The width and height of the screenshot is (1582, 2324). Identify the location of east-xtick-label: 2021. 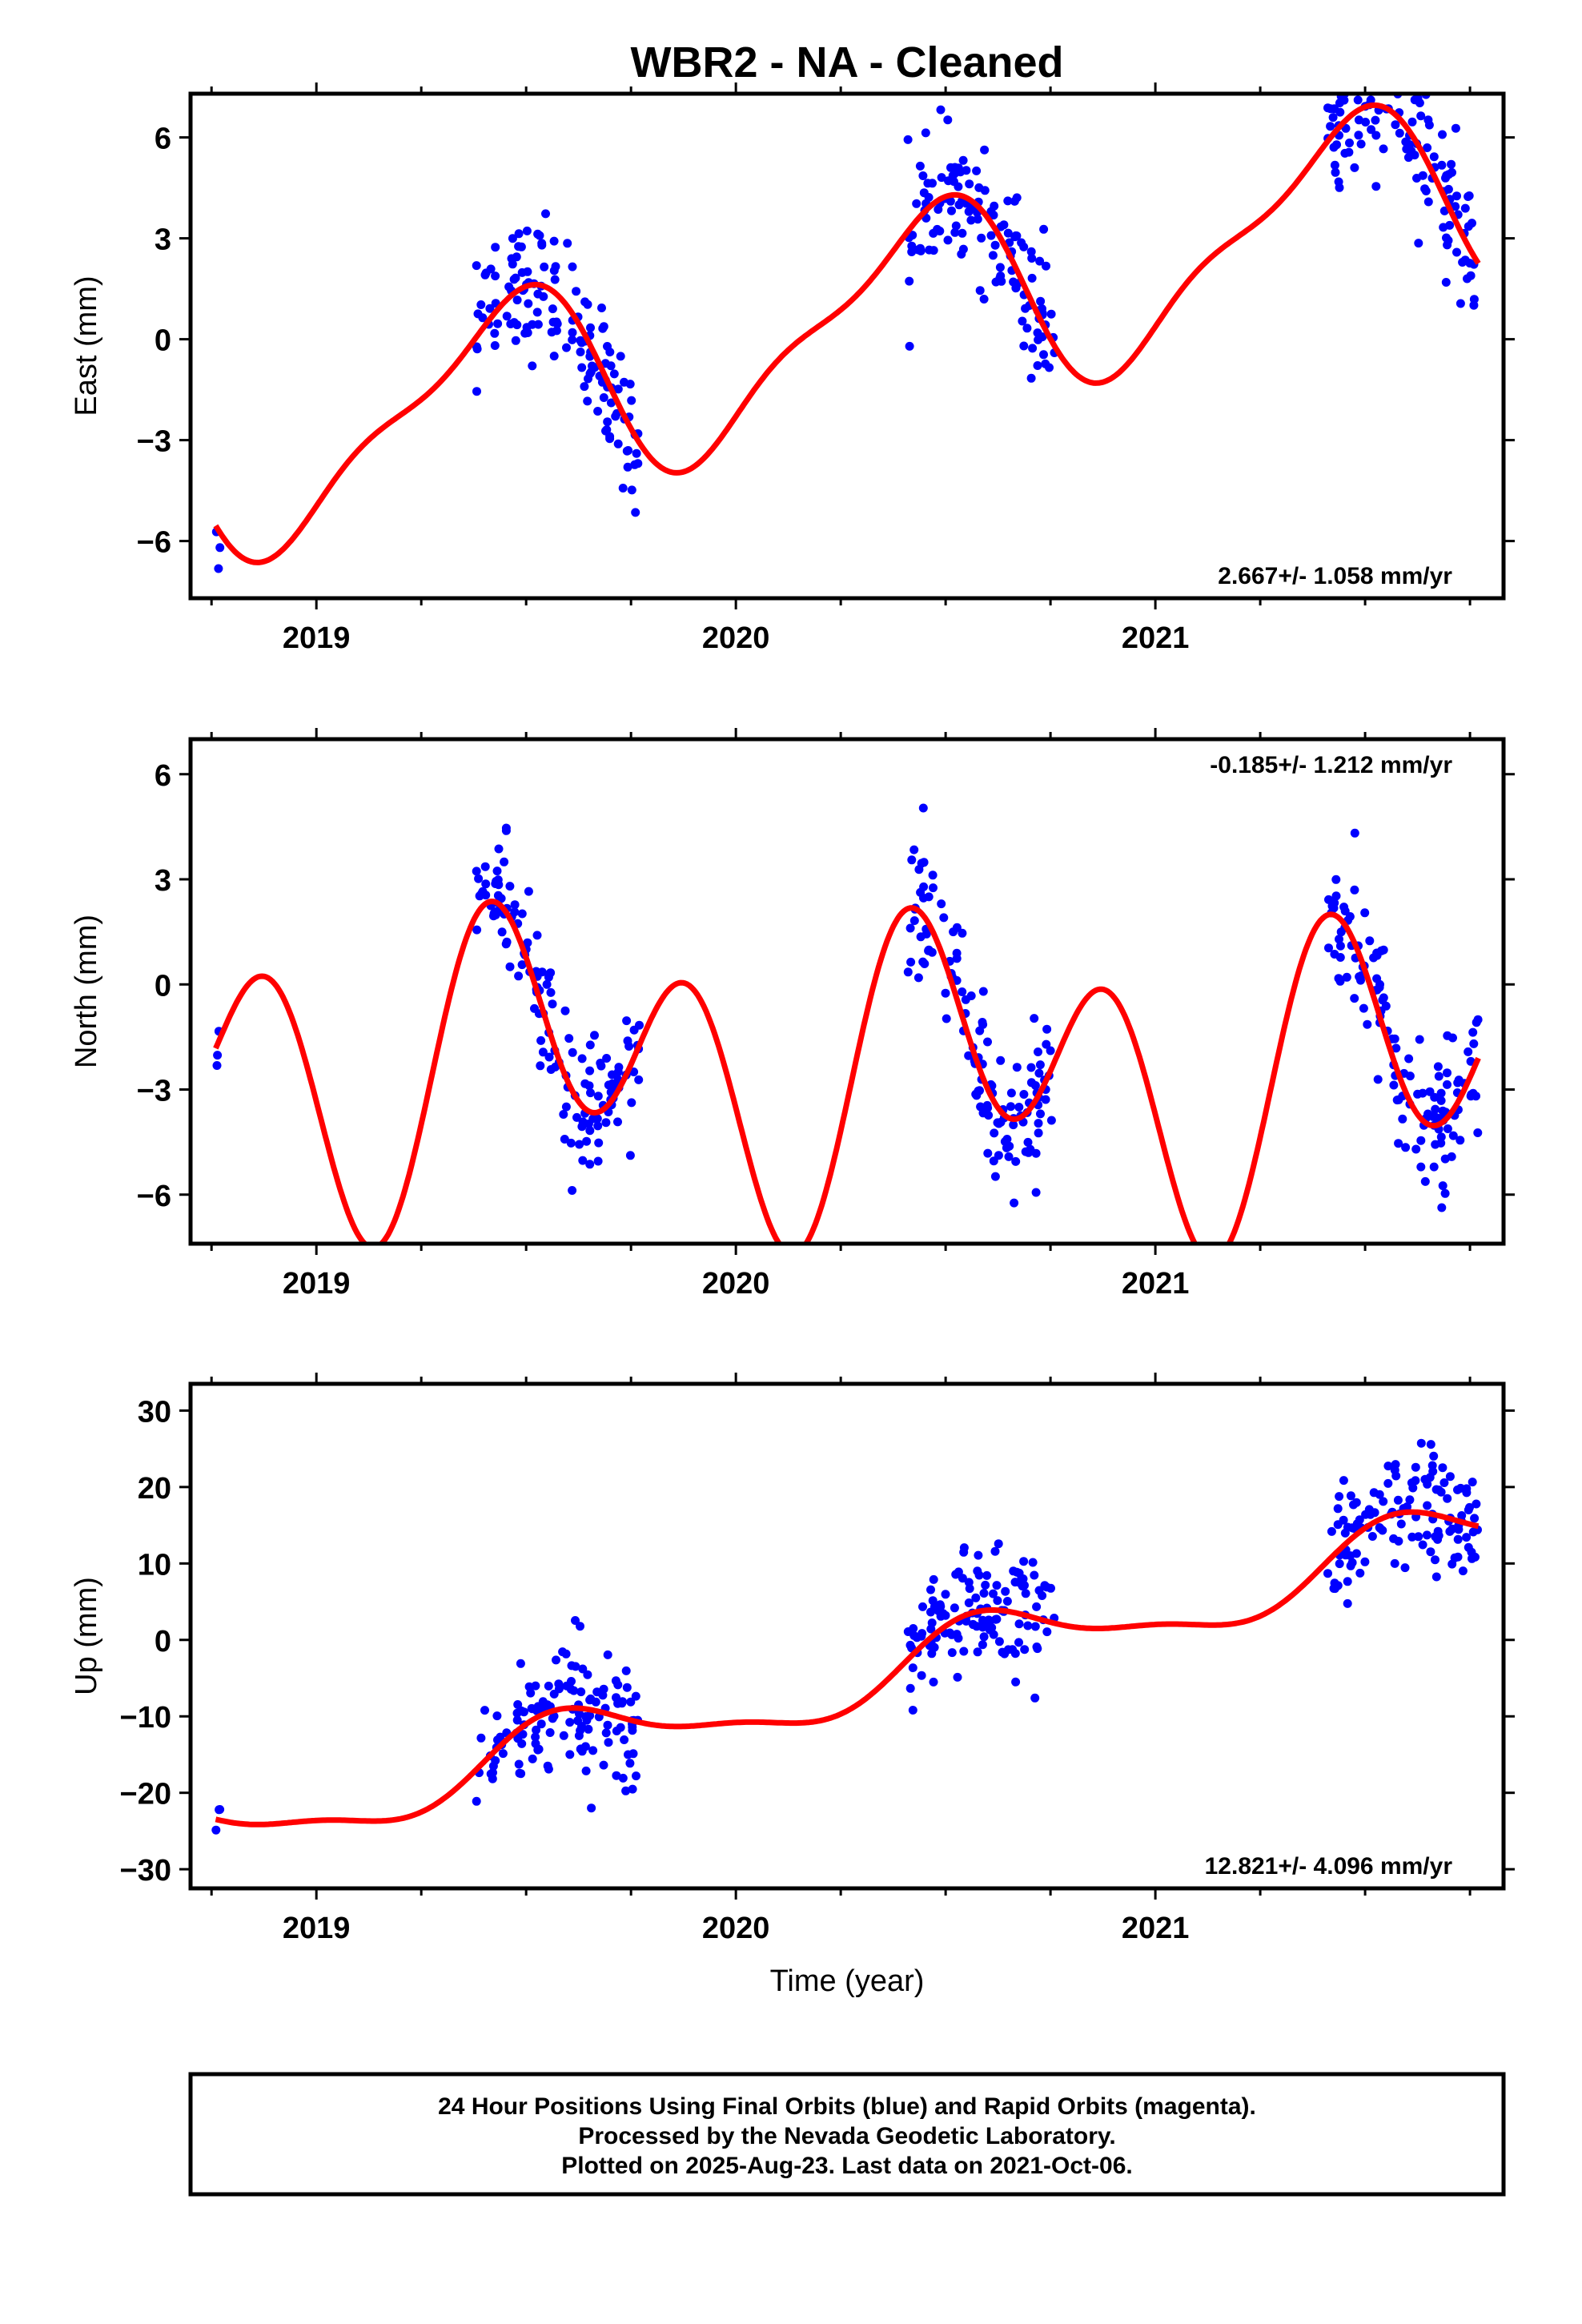
(1156, 638).